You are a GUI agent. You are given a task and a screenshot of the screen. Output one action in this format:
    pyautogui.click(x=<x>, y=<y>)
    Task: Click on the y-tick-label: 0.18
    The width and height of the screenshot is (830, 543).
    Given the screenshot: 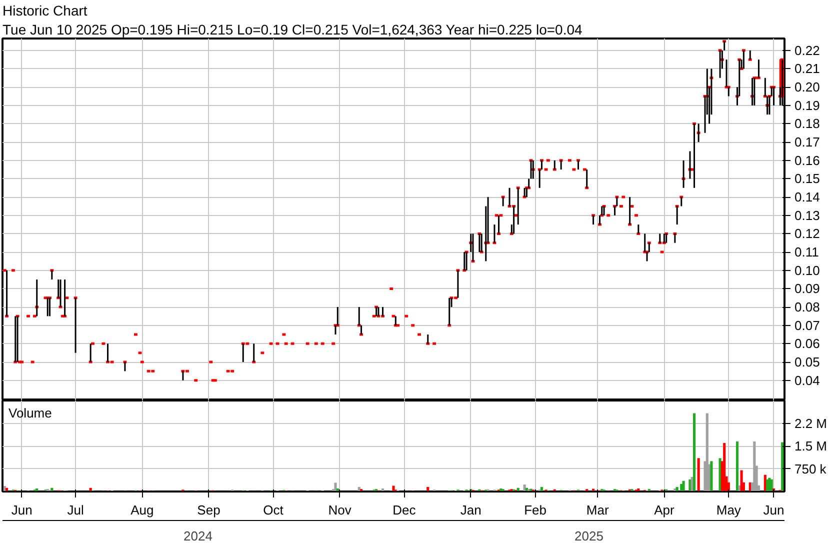 What is the action you would take?
    pyautogui.click(x=807, y=124)
    